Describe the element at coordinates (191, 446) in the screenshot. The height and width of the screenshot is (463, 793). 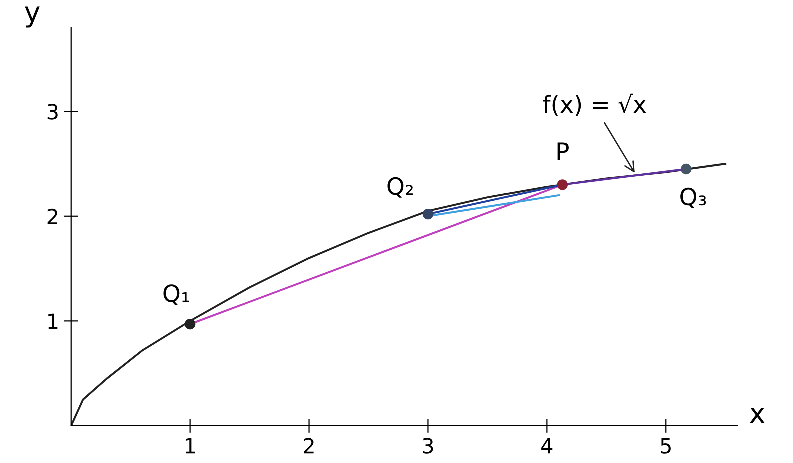
I see `x-tick-label: 1` at that location.